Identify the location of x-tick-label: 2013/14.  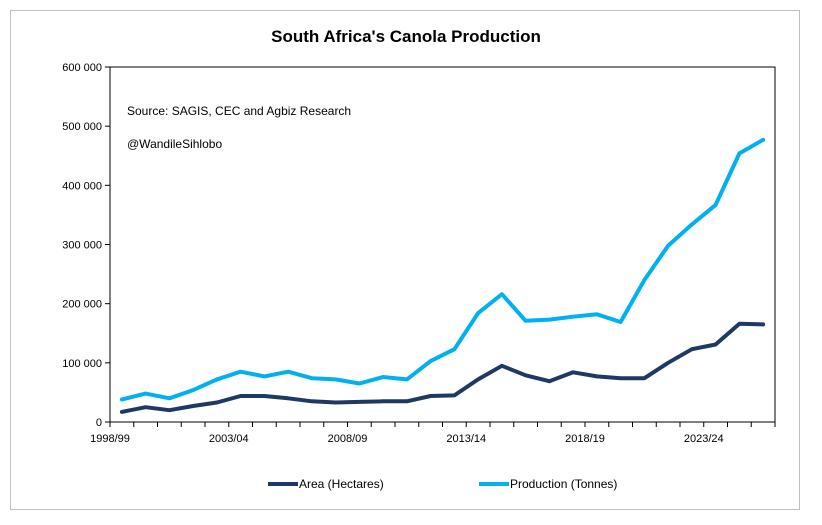
(466, 439).